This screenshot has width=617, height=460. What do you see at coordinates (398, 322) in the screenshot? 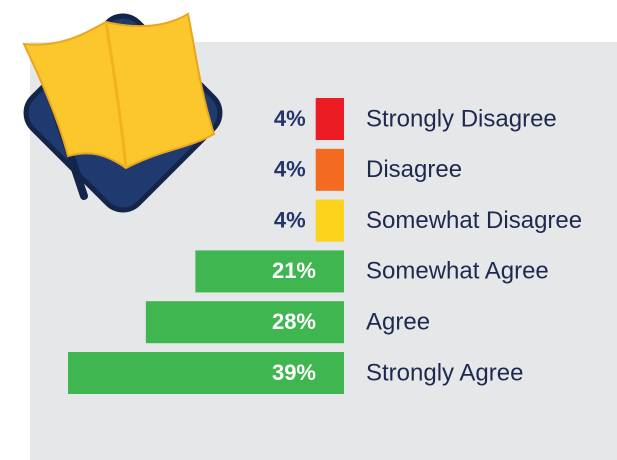
I see `category-label: Agree` at bounding box center [398, 322].